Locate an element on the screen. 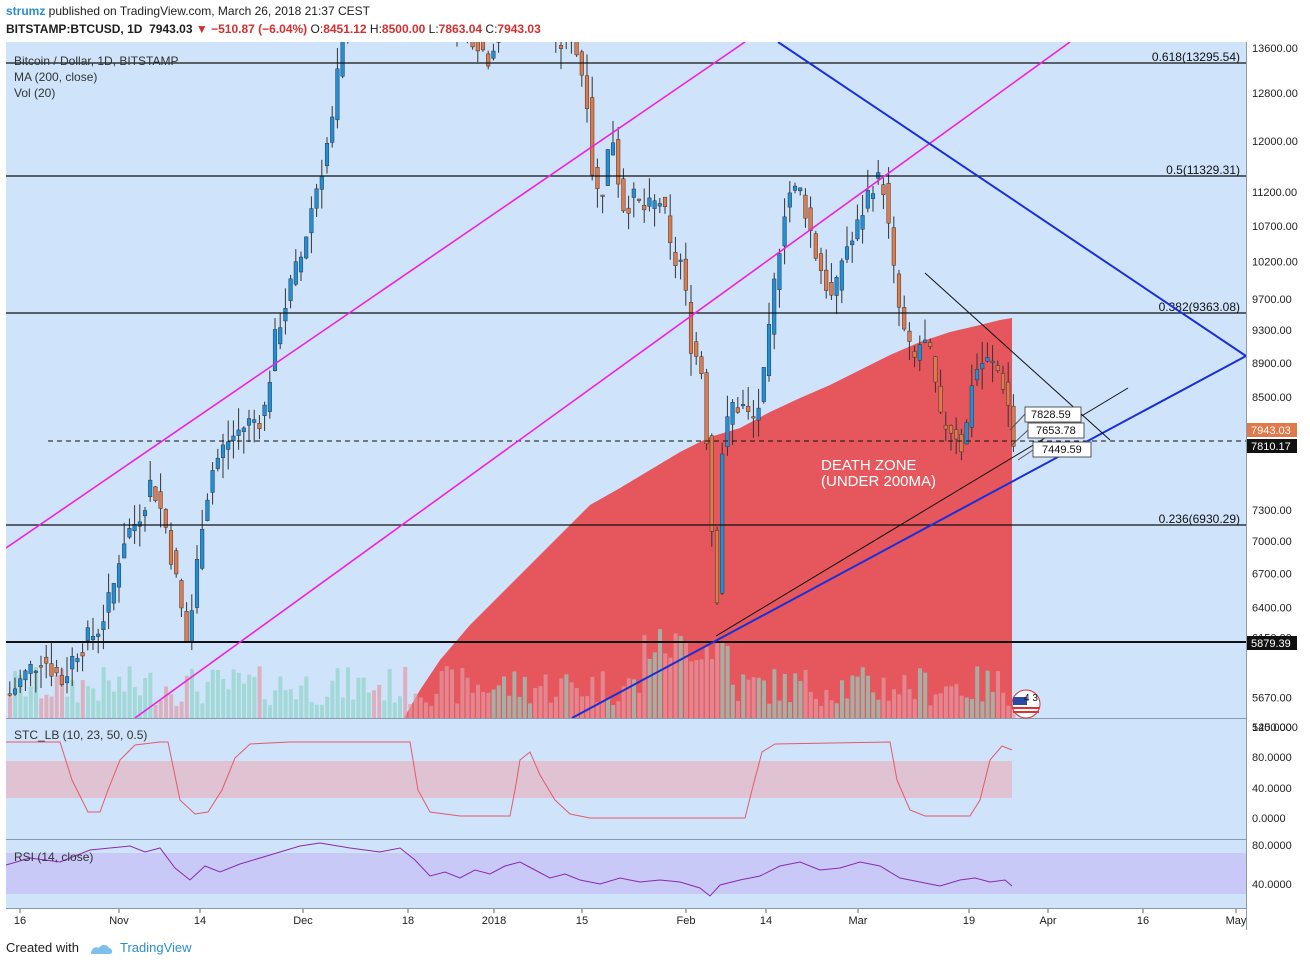 This screenshot has height=966, width=1310. tradingview-link: TradingView is located at coordinates (156, 947).